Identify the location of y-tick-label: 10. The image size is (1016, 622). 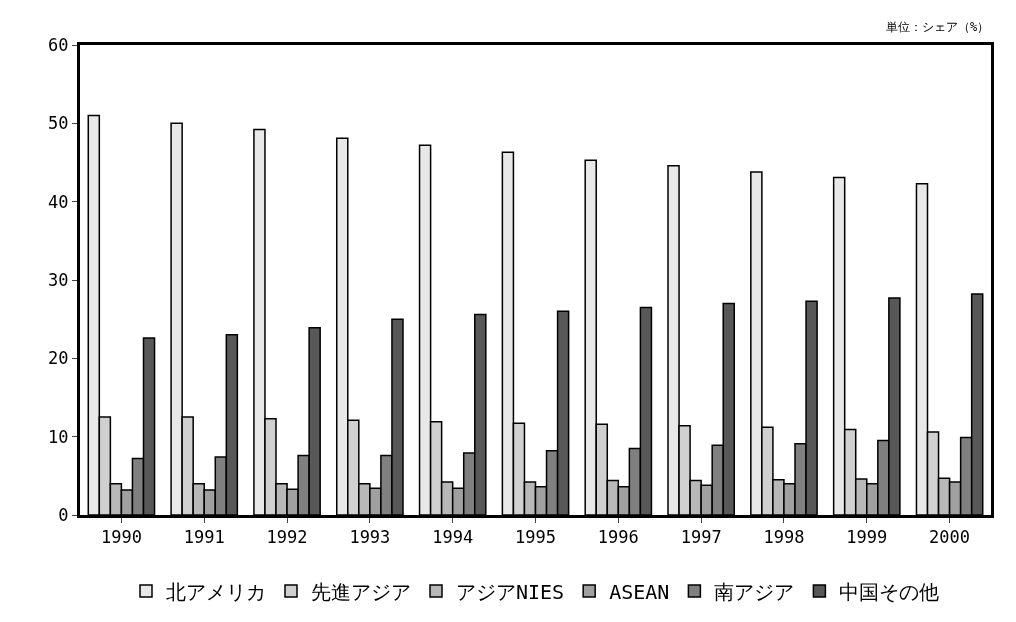
(58, 436).